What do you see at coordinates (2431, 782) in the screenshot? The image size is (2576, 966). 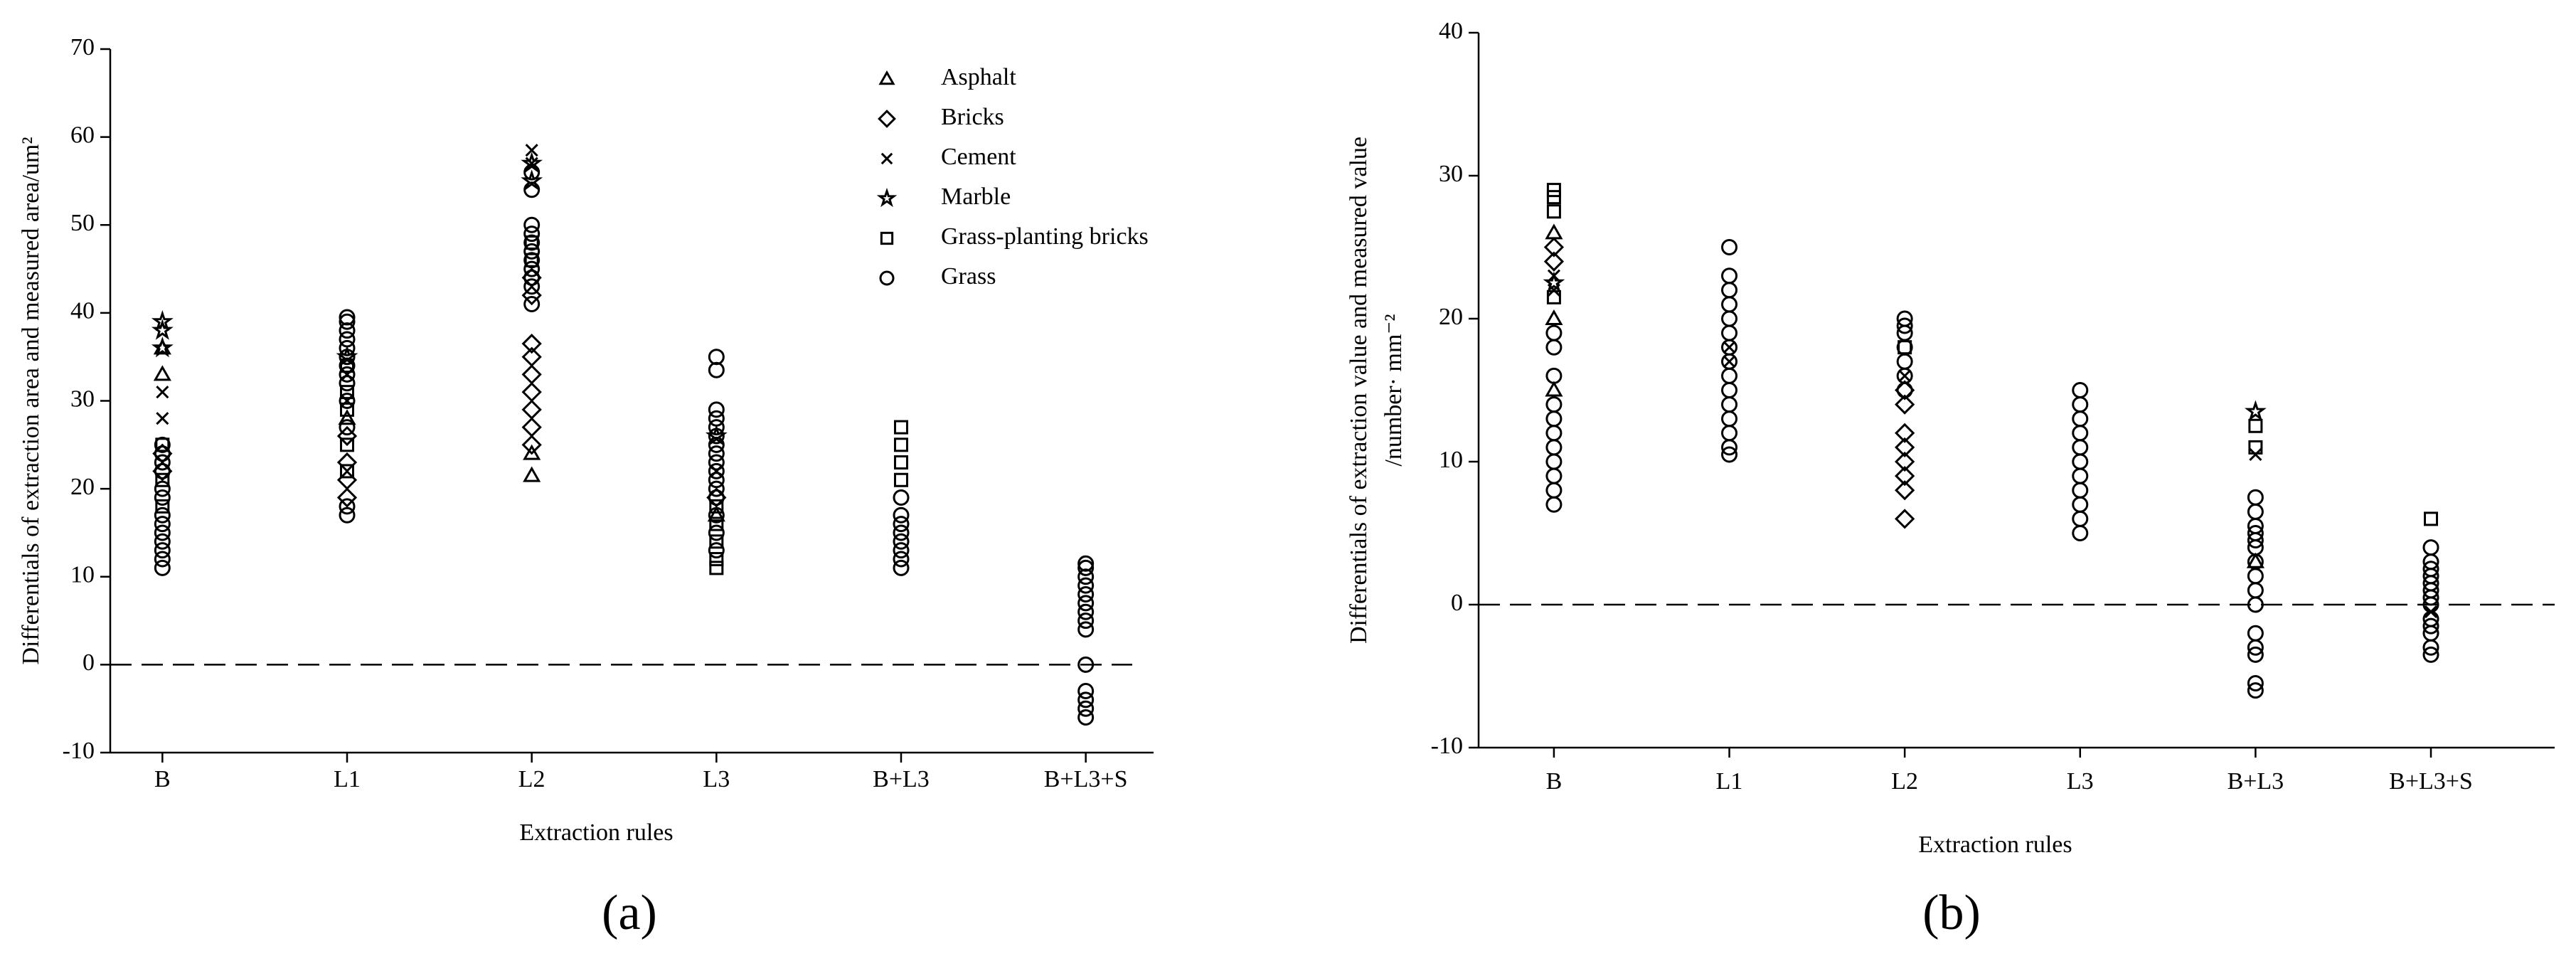 I see `x-tick-label: B+L3+S` at bounding box center [2431, 782].